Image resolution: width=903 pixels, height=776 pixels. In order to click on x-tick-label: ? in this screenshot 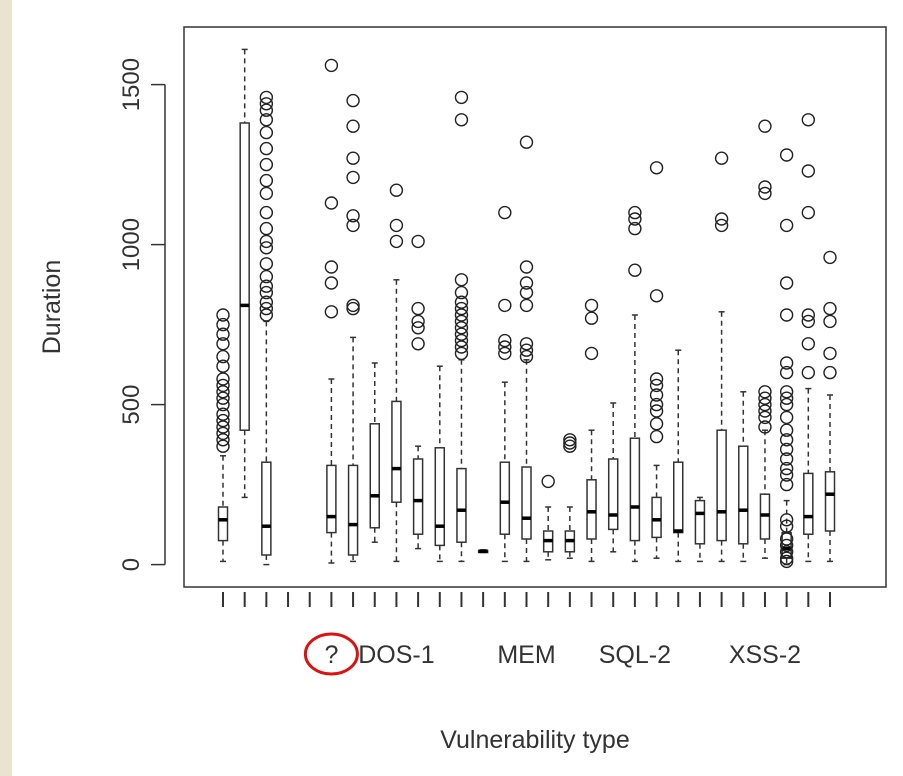, I will do `click(331, 655)`.